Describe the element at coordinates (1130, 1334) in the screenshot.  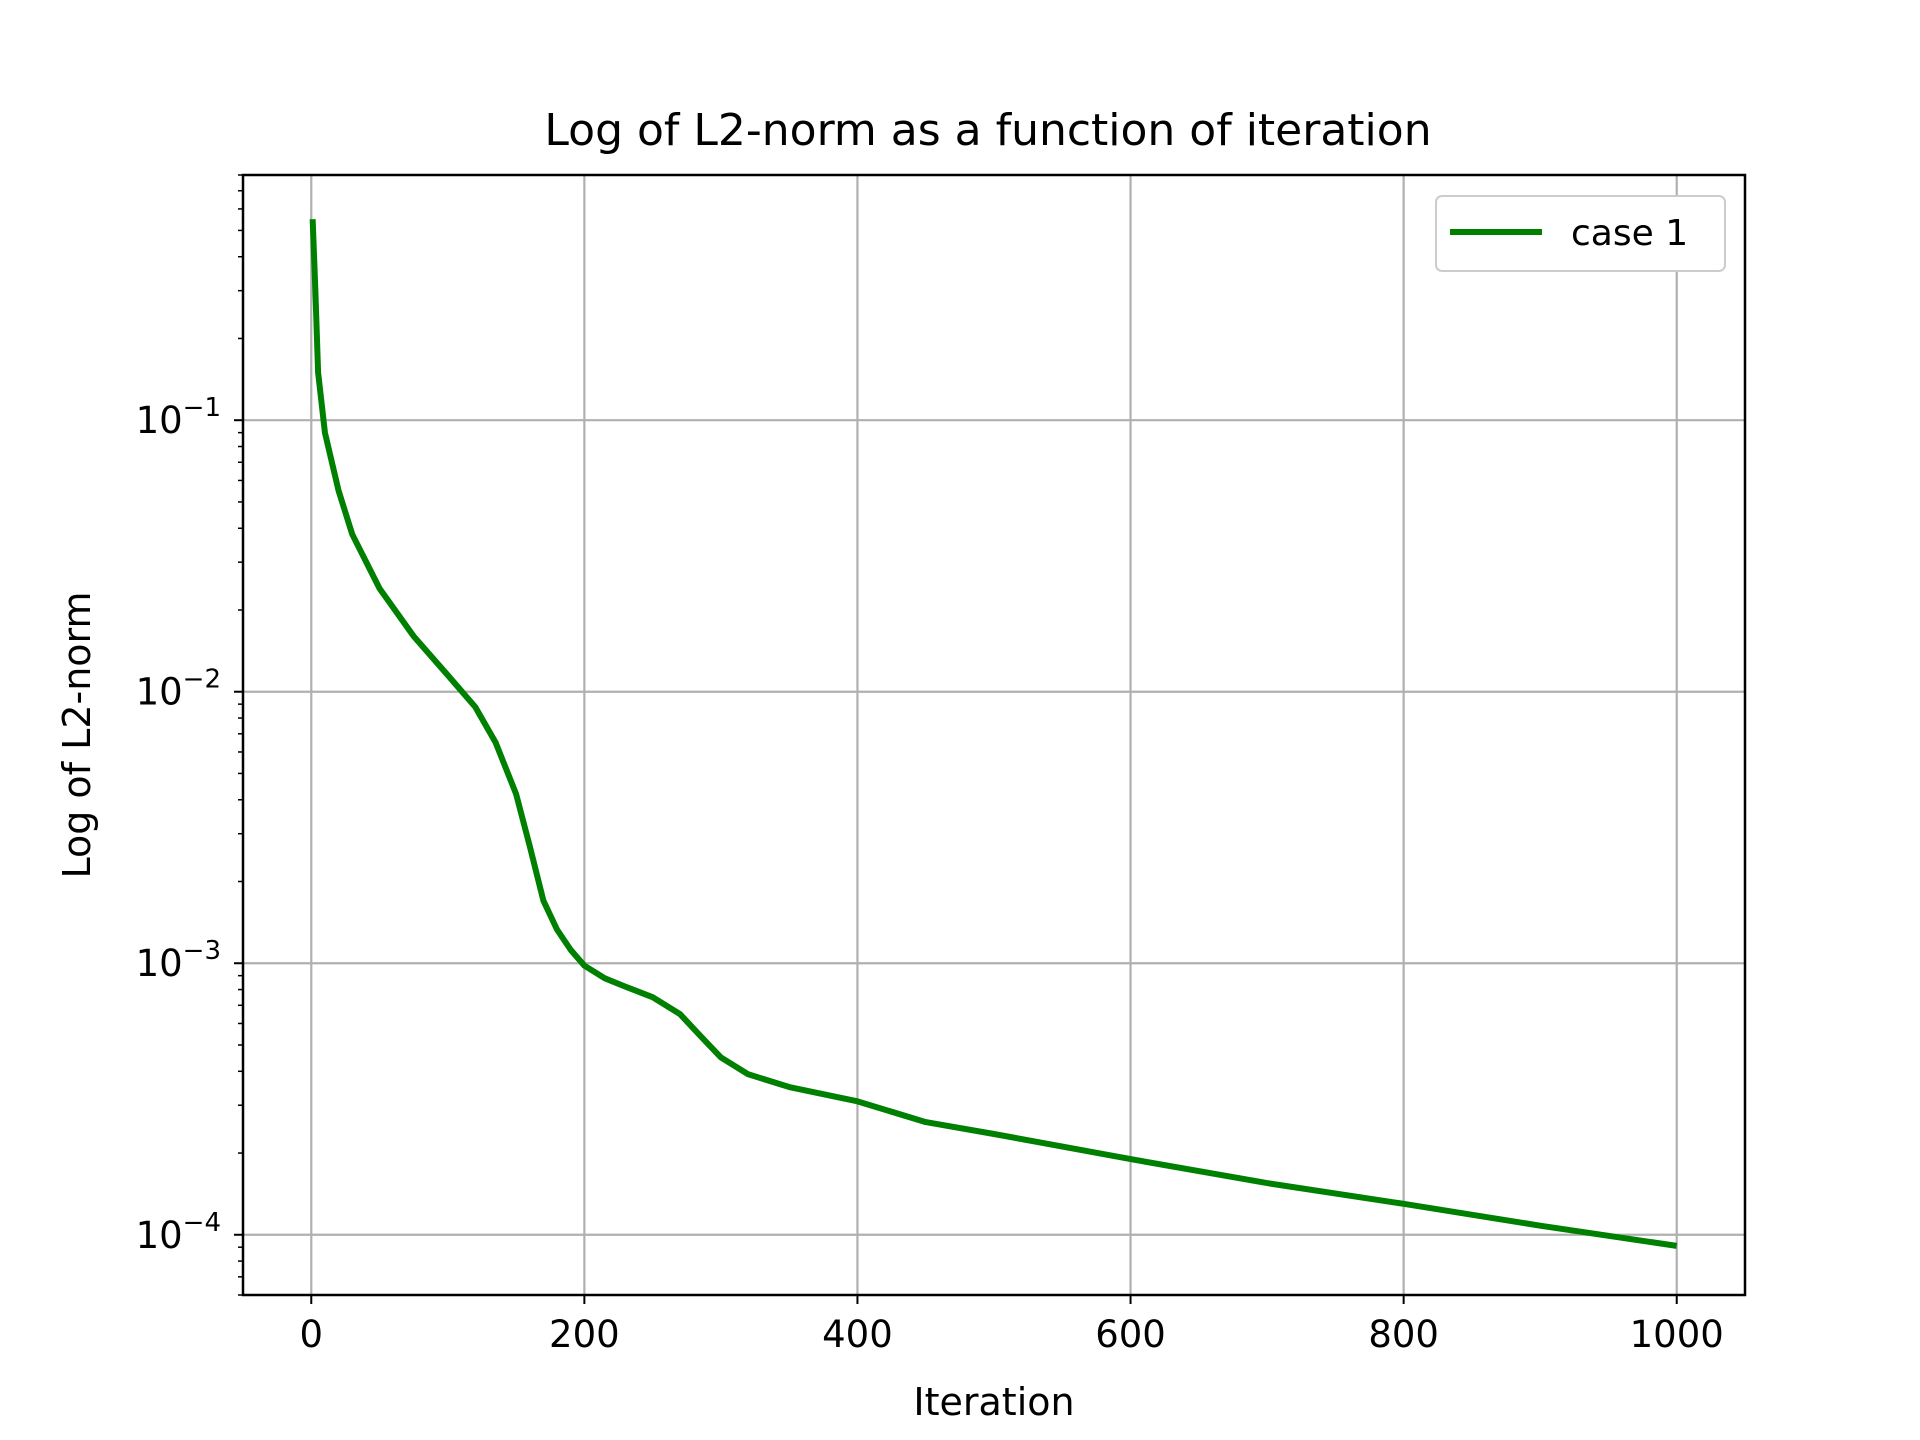
I see `x-tick-label: 600` at that location.